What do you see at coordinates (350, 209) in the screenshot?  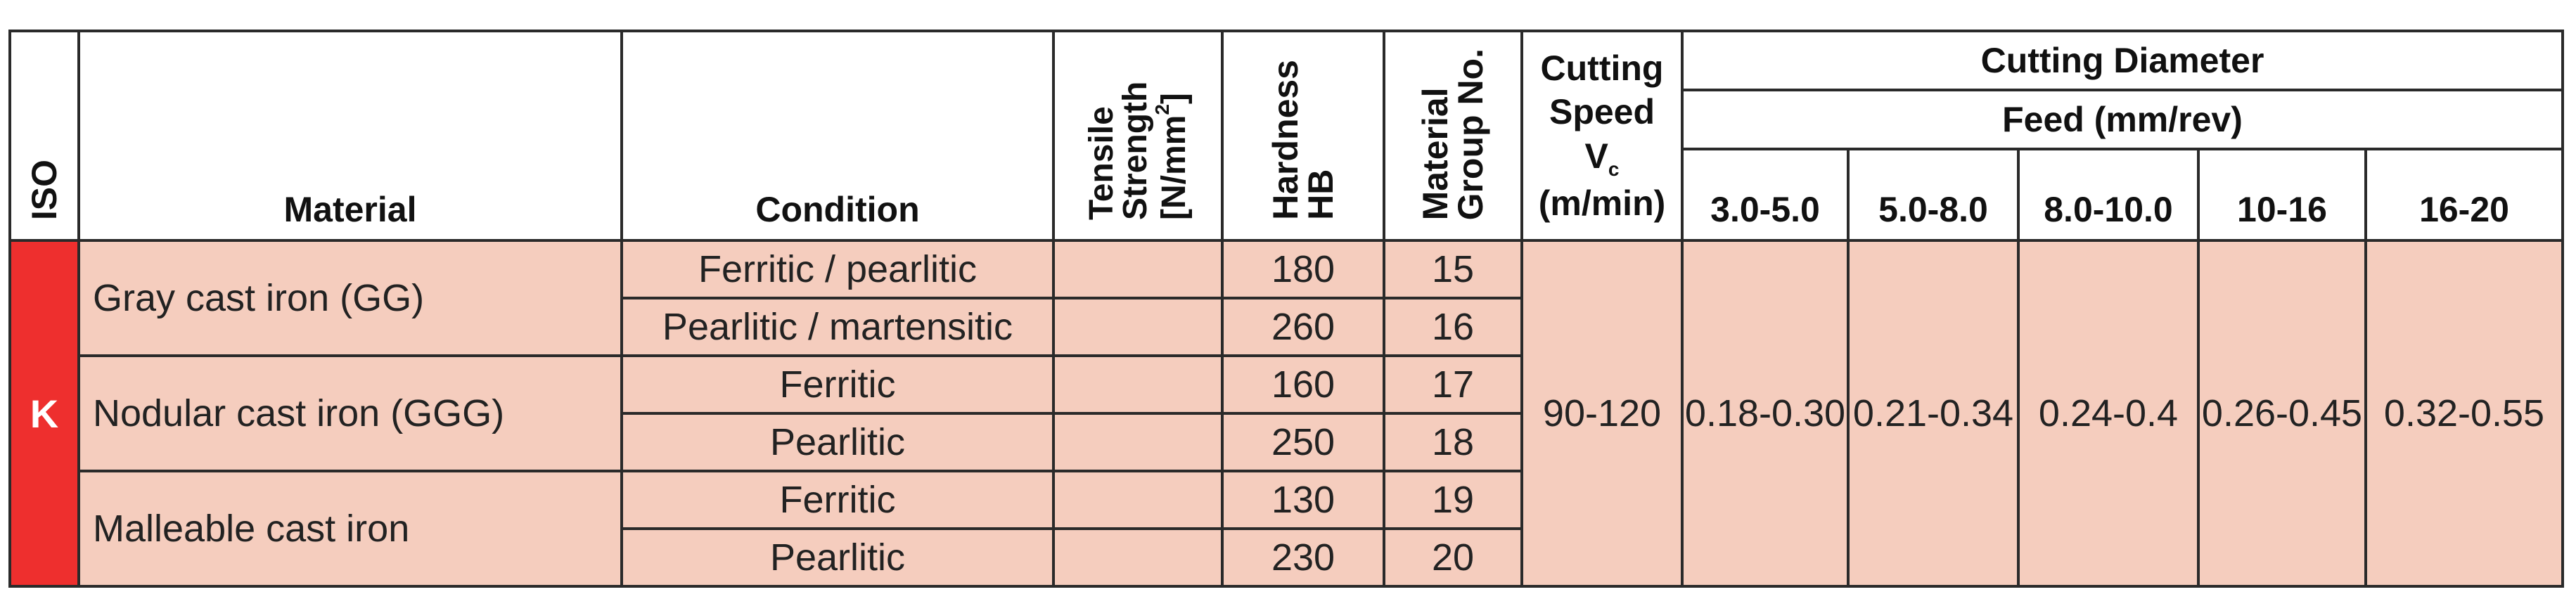 I see `header-material-label: Material` at bounding box center [350, 209].